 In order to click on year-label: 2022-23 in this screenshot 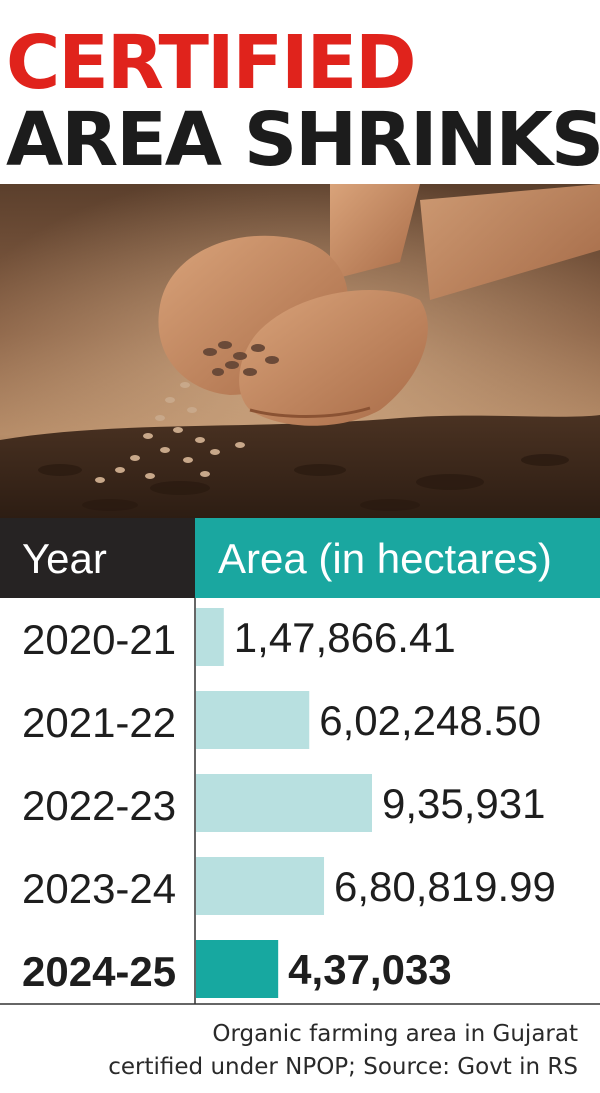, I will do `click(99, 805)`.